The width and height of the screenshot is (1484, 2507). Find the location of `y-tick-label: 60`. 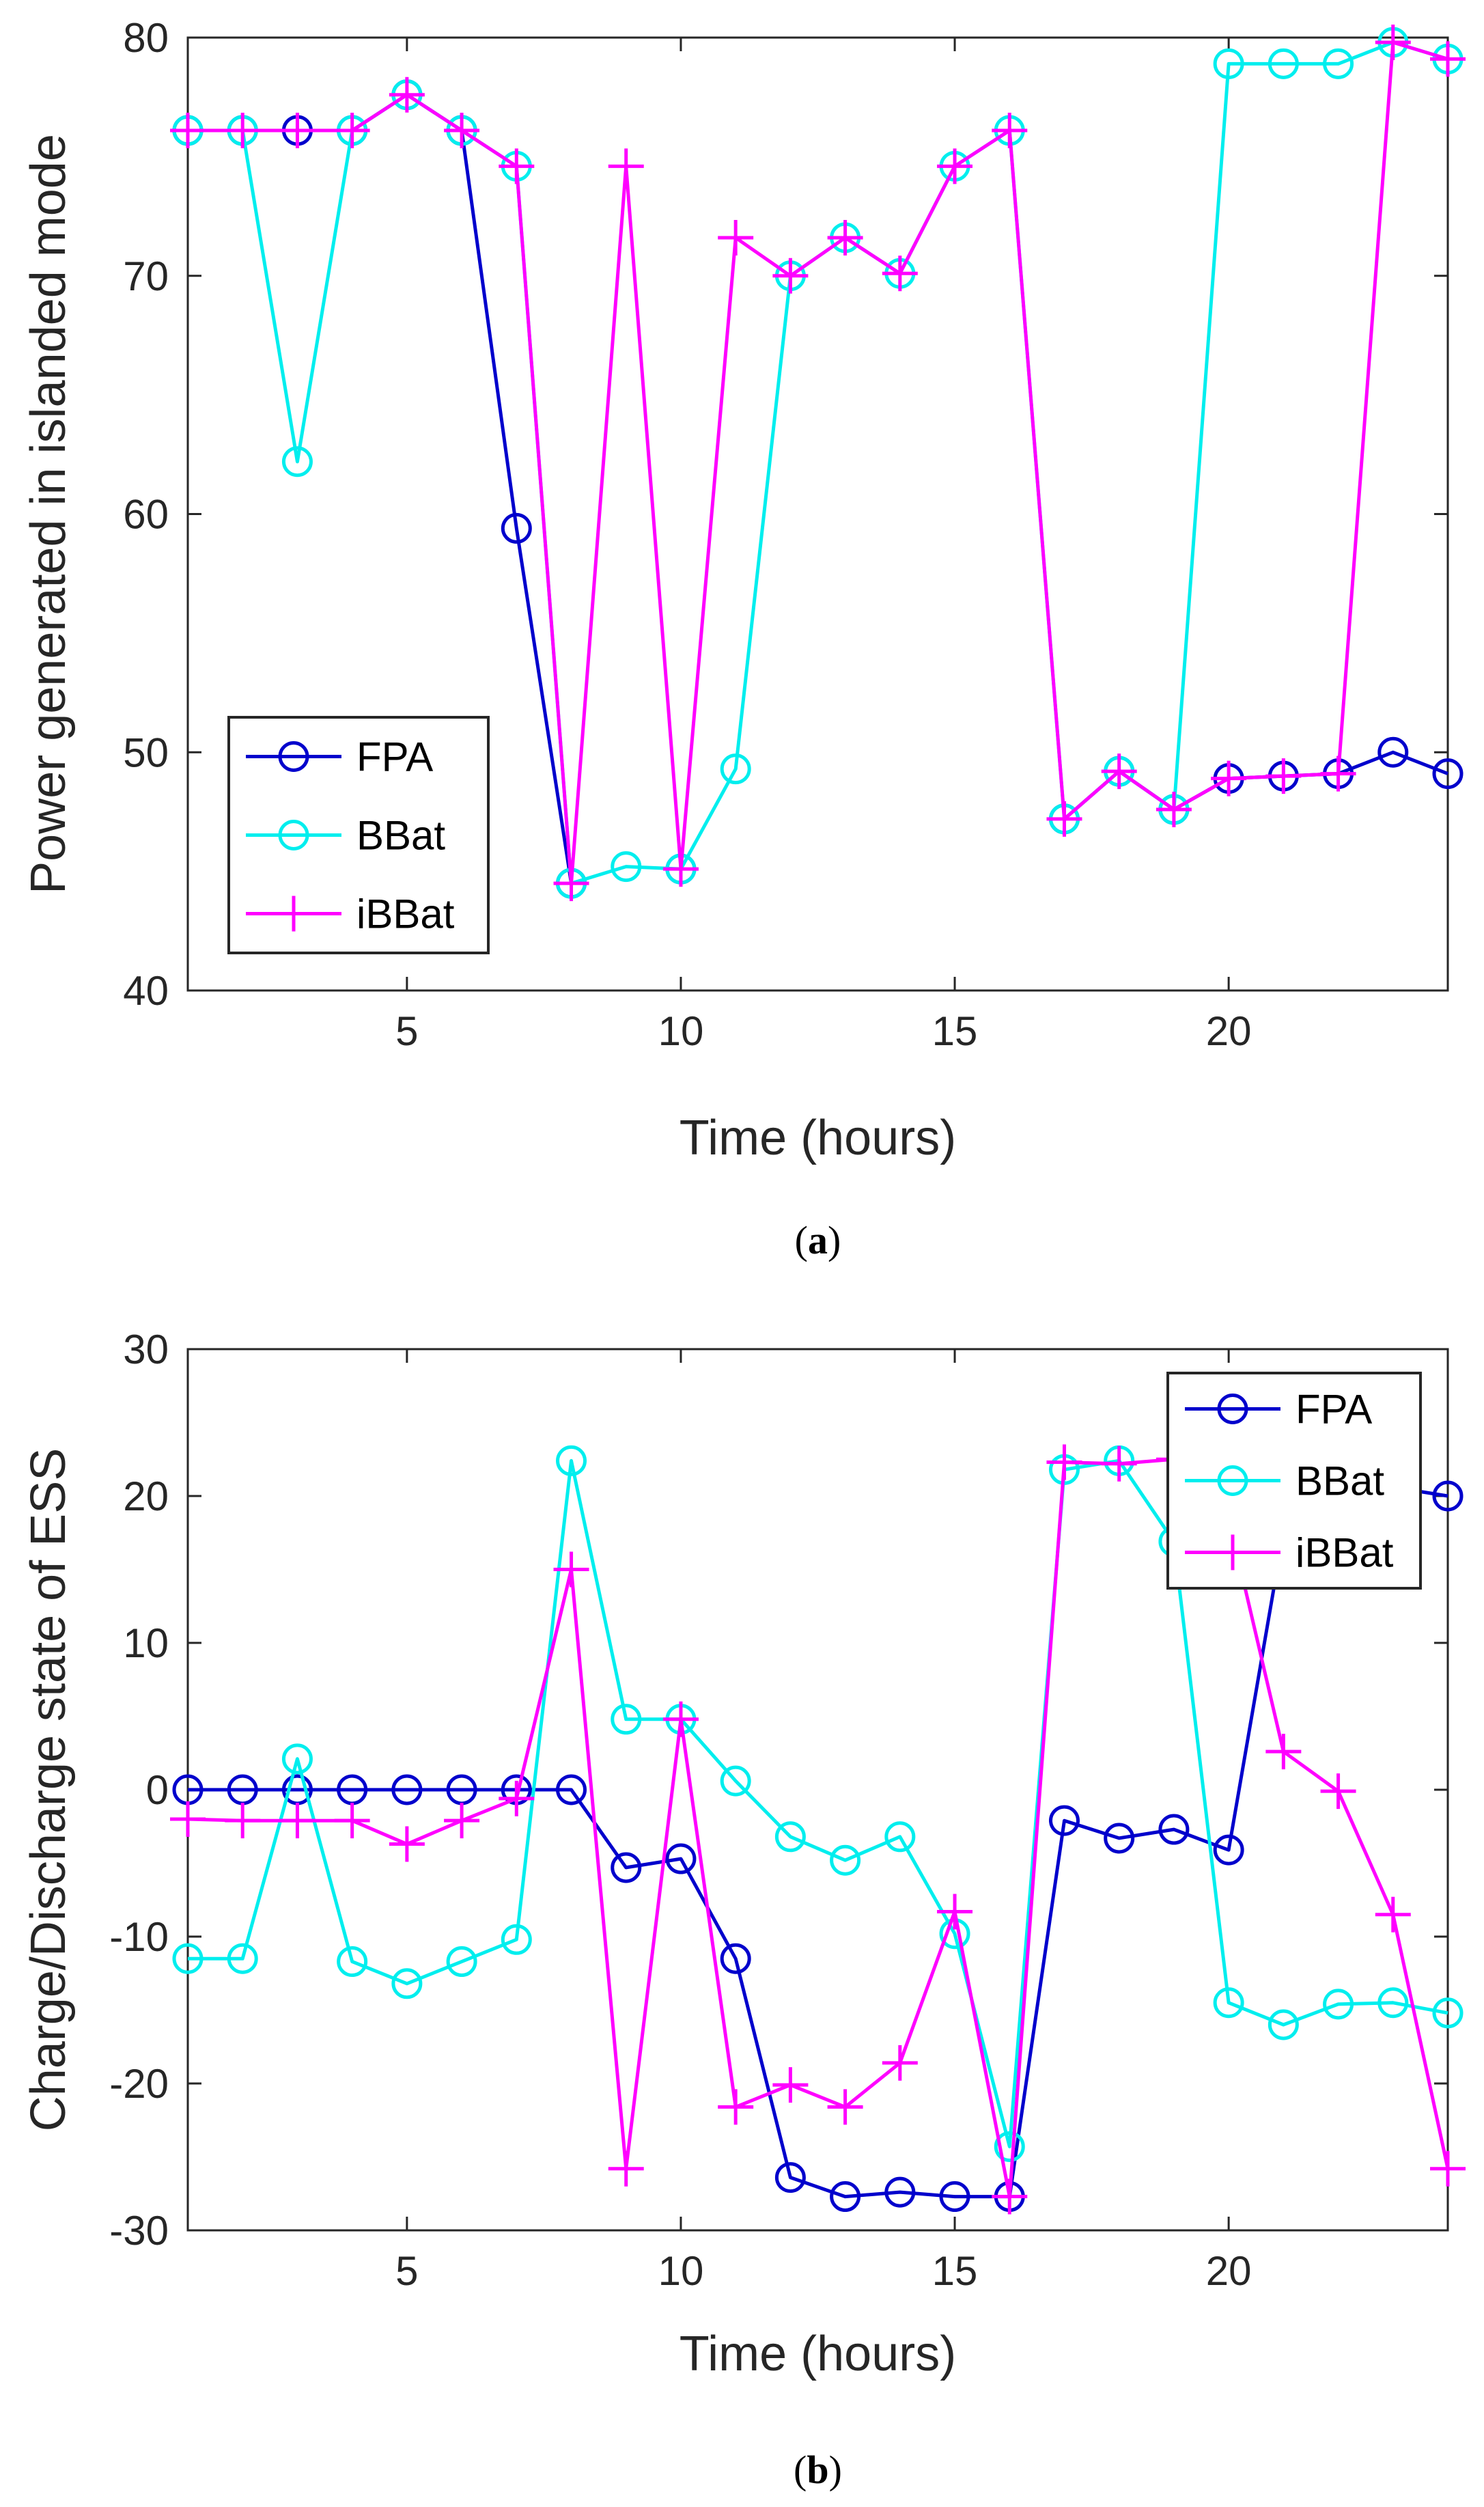

y-tick-label: 60 is located at coordinates (146, 515).